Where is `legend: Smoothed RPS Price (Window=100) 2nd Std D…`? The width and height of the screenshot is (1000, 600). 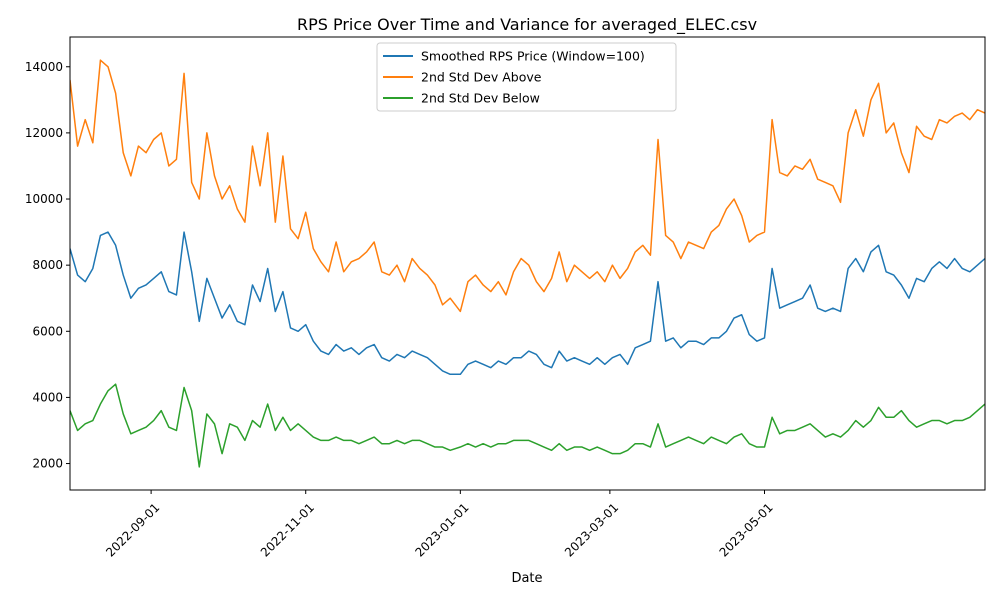
legend: Smoothed RPS Price (Window=100) 2nd Std D… is located at coordinates (526, 77).